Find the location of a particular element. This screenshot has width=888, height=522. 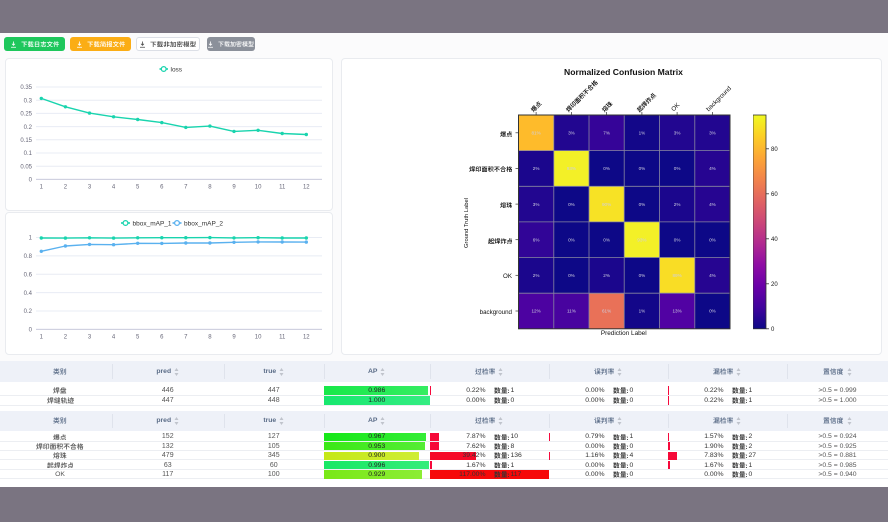

svg-text: 0.6 is located at coordinates (28, 276).